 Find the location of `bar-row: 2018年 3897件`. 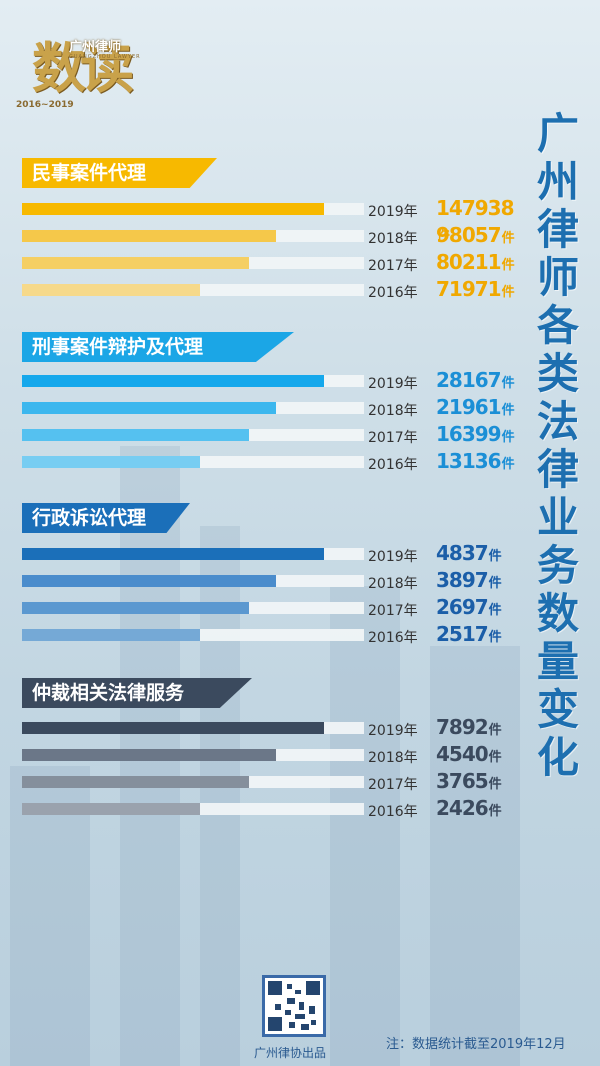

bar-row: 2018年 3897件 is located at coordinates (272, 580).